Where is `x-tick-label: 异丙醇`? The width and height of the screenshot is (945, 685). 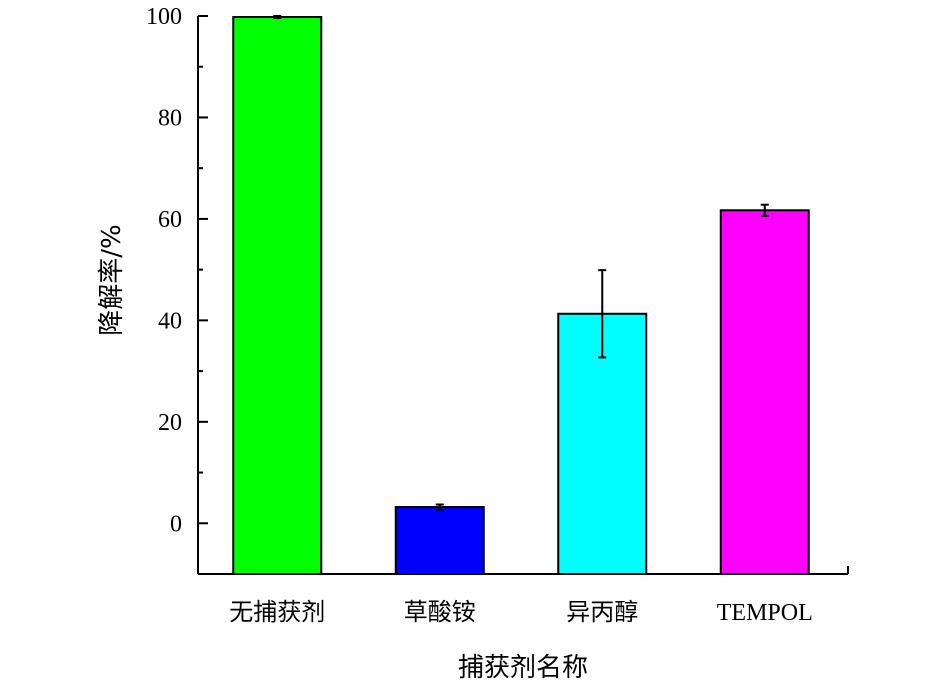
x-tick-label: 异丙醇 is located at coordinates (602, 612).